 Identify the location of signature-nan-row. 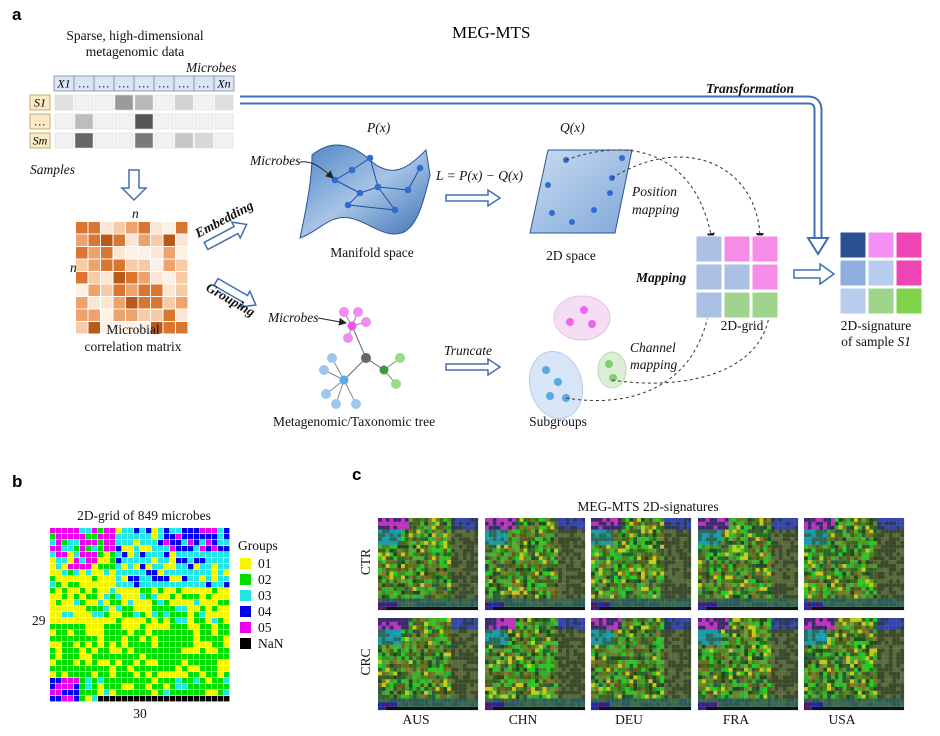
(539, 608).